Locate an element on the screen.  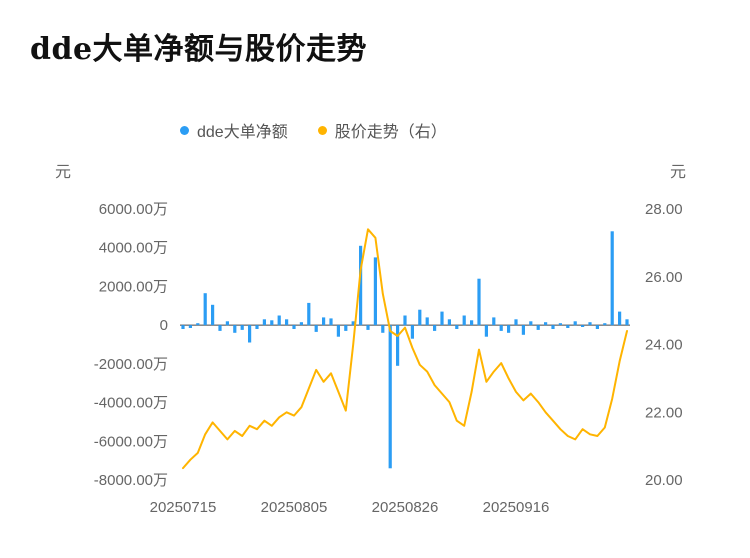
x-axis-date-label: 20250826 is located at coordinates (405, 507).